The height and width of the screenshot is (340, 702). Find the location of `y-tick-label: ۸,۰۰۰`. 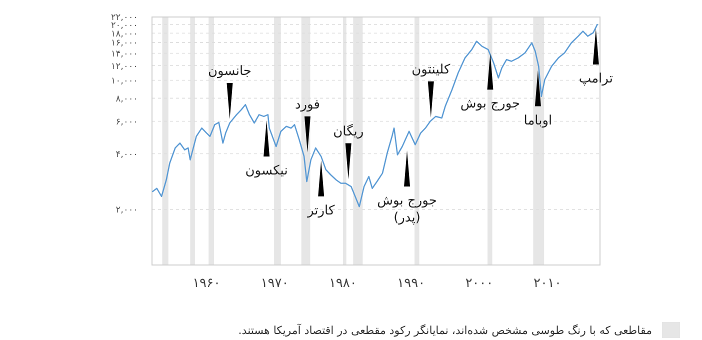

y-tick-label: ۸,۰۰۰ is located at coordinates (127, 99).